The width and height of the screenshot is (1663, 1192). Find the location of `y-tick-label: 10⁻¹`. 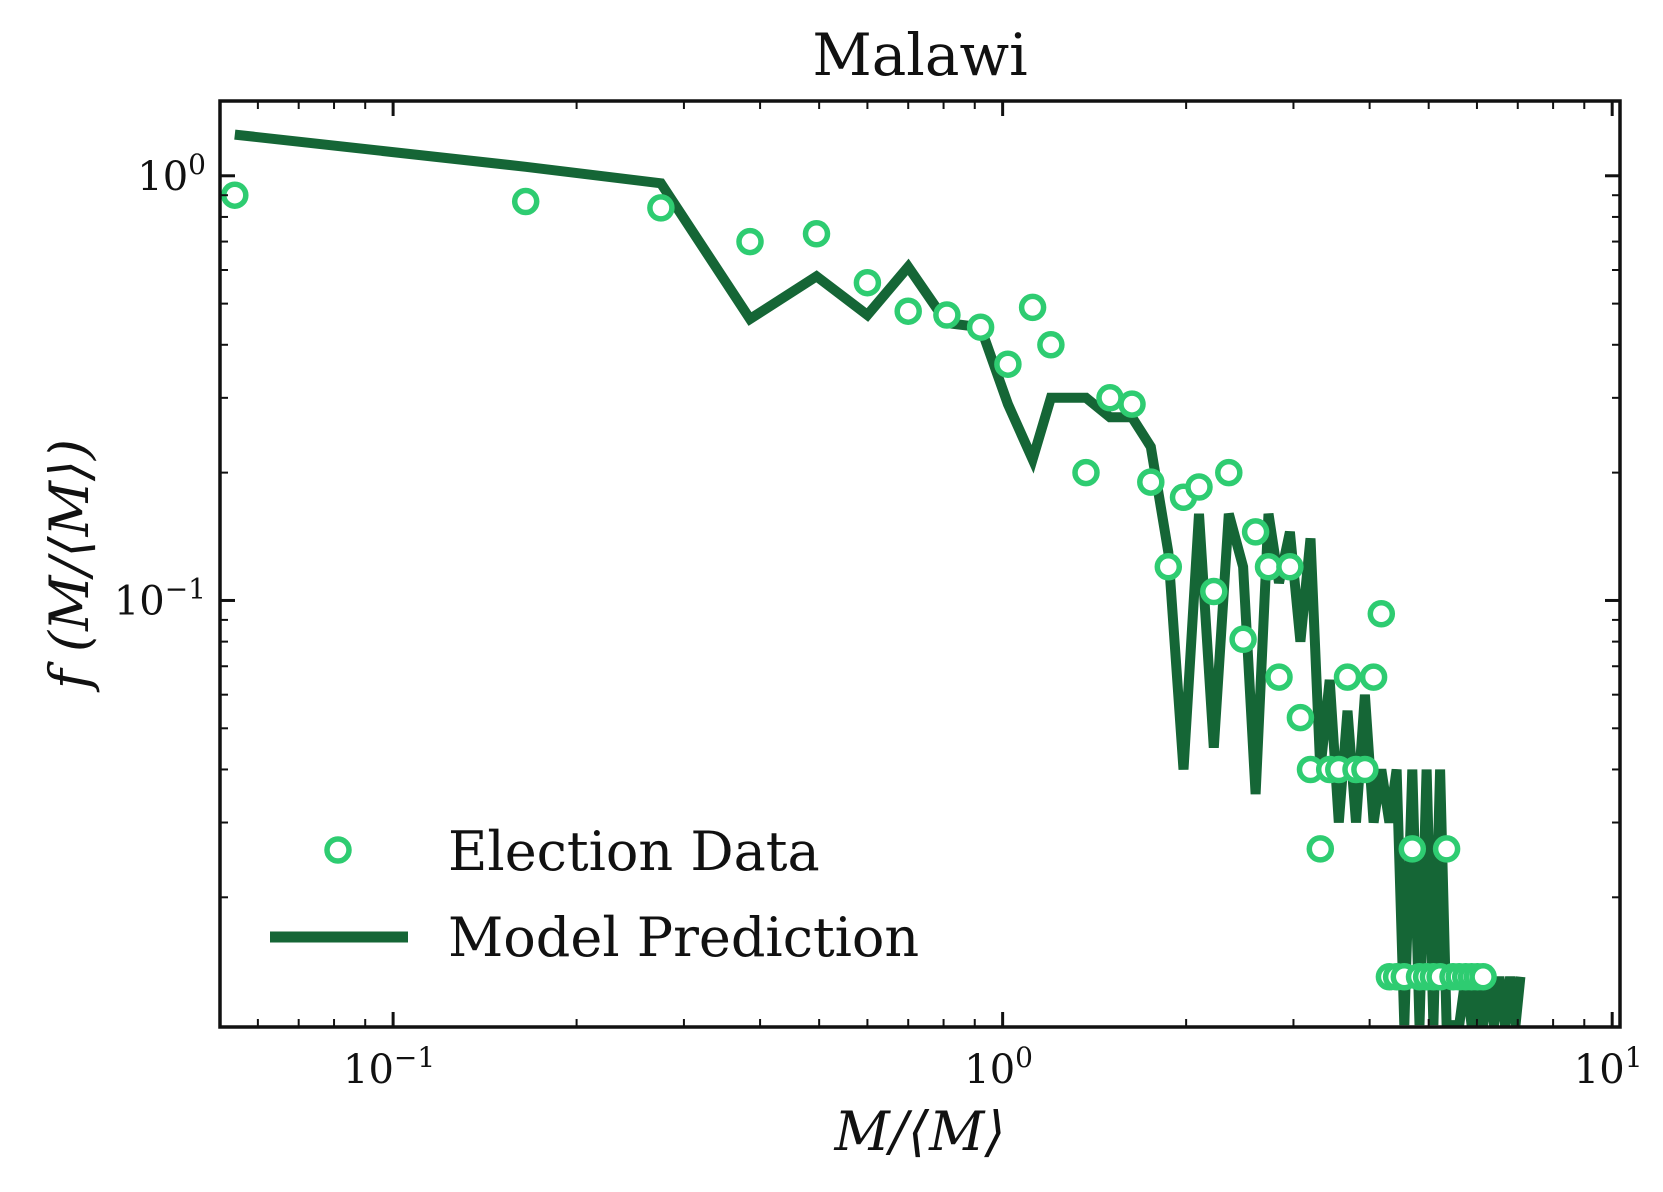

y-tick-label: 10⁻¹ is located at coordinates (160, 598).